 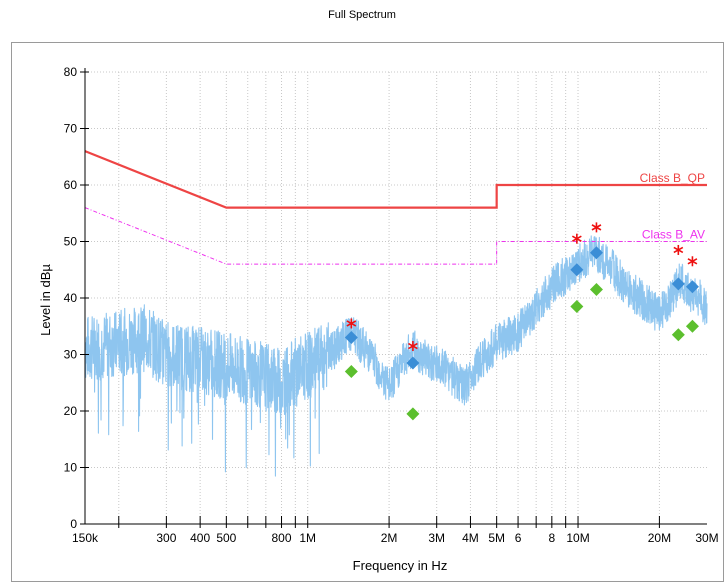 I want to click on x-tick-label: 8, so click(x=551, y=538).